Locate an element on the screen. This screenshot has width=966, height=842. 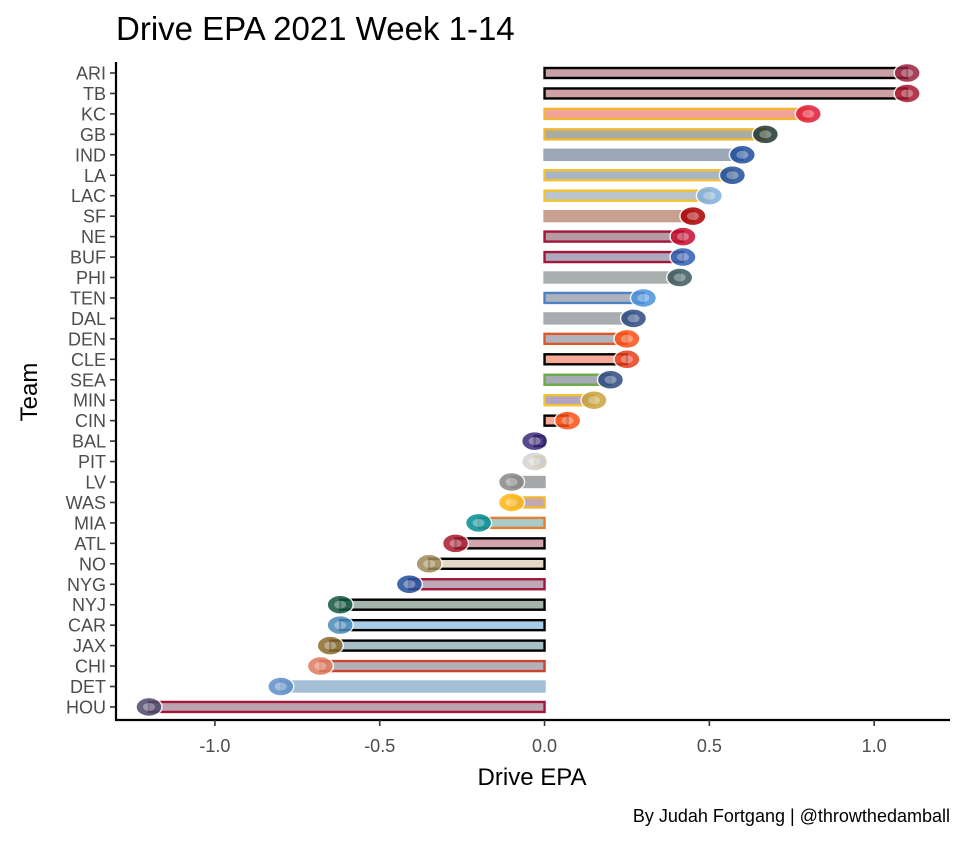
x-tick-label: -0.5 is located at coordinates (379, 746).